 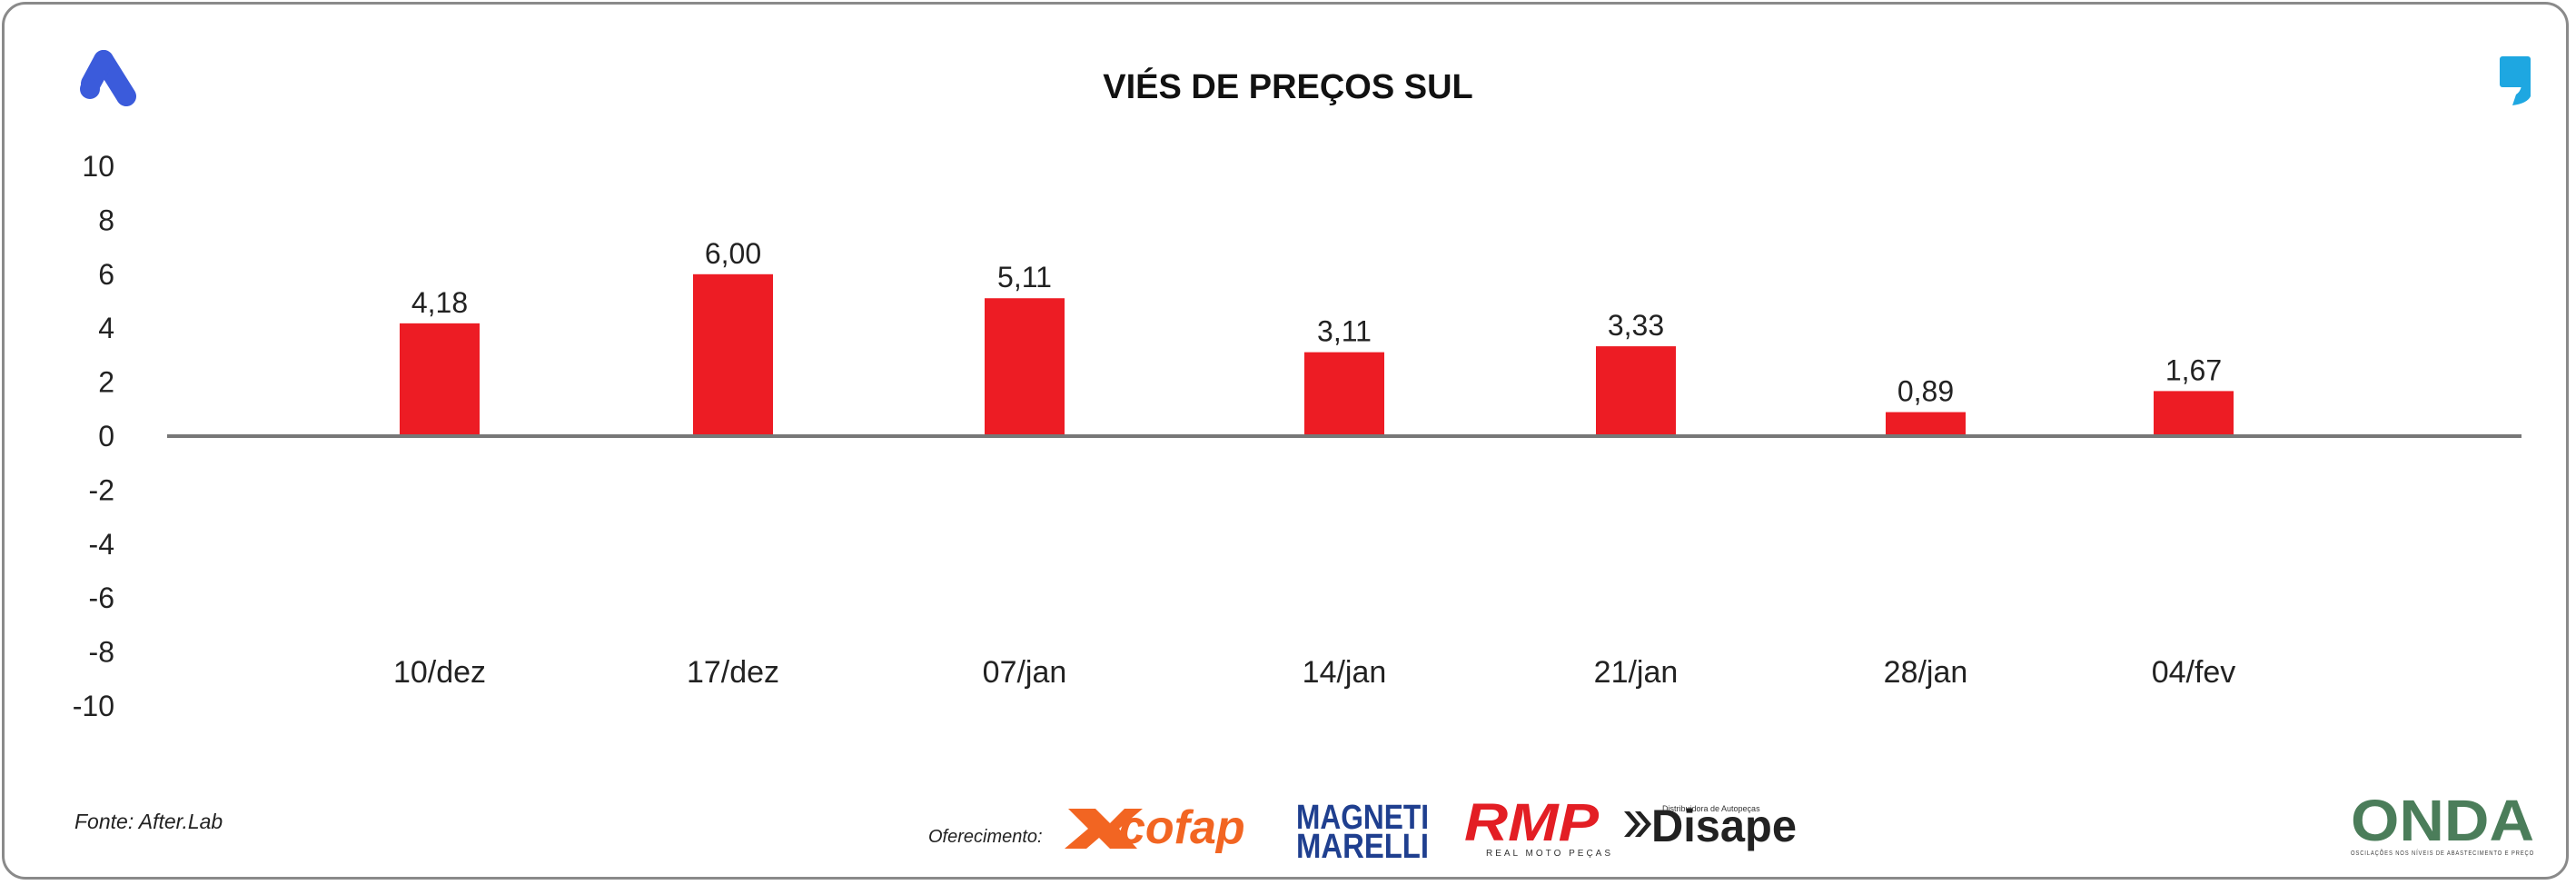 I want to click on data-label: 4,18, so click(x=439, y=302).